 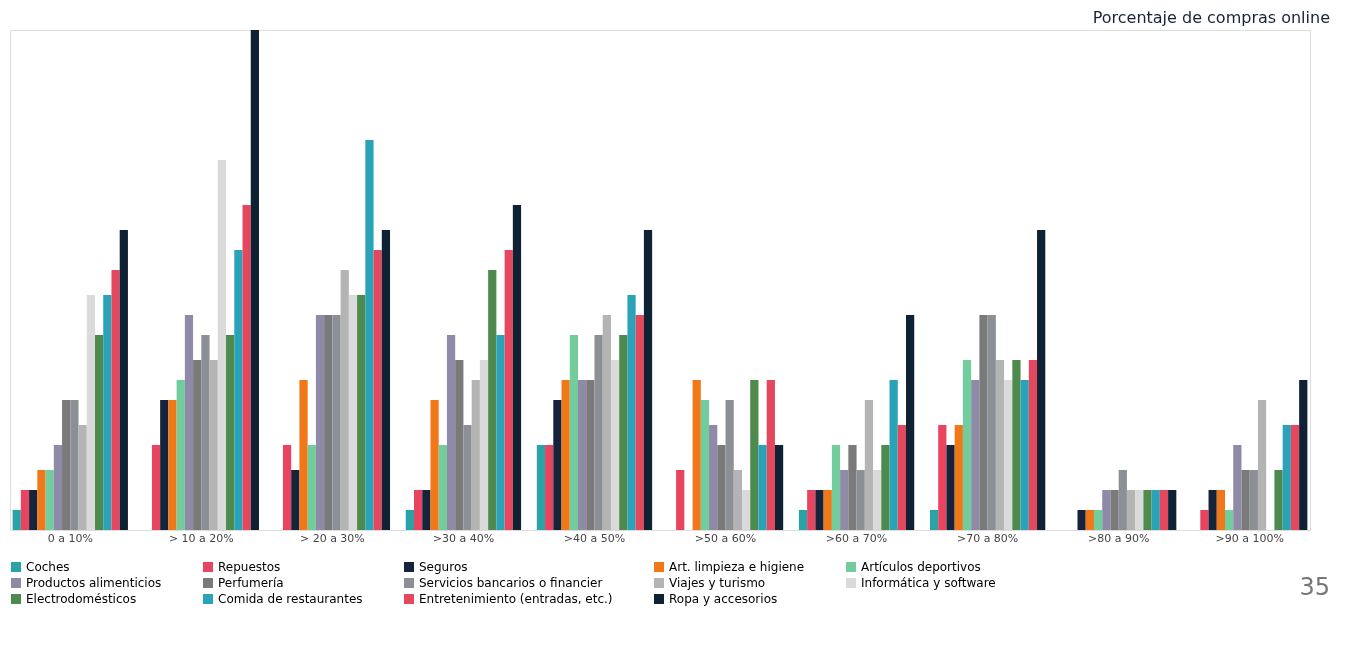 I want to click on legend-label: Viajes y turismo, so click(x=717, y=583).